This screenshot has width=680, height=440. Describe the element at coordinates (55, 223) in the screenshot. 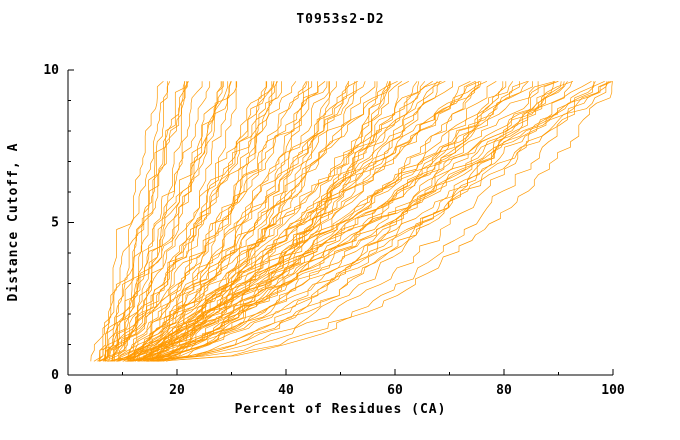

I see `svg-text: 5` at that location.